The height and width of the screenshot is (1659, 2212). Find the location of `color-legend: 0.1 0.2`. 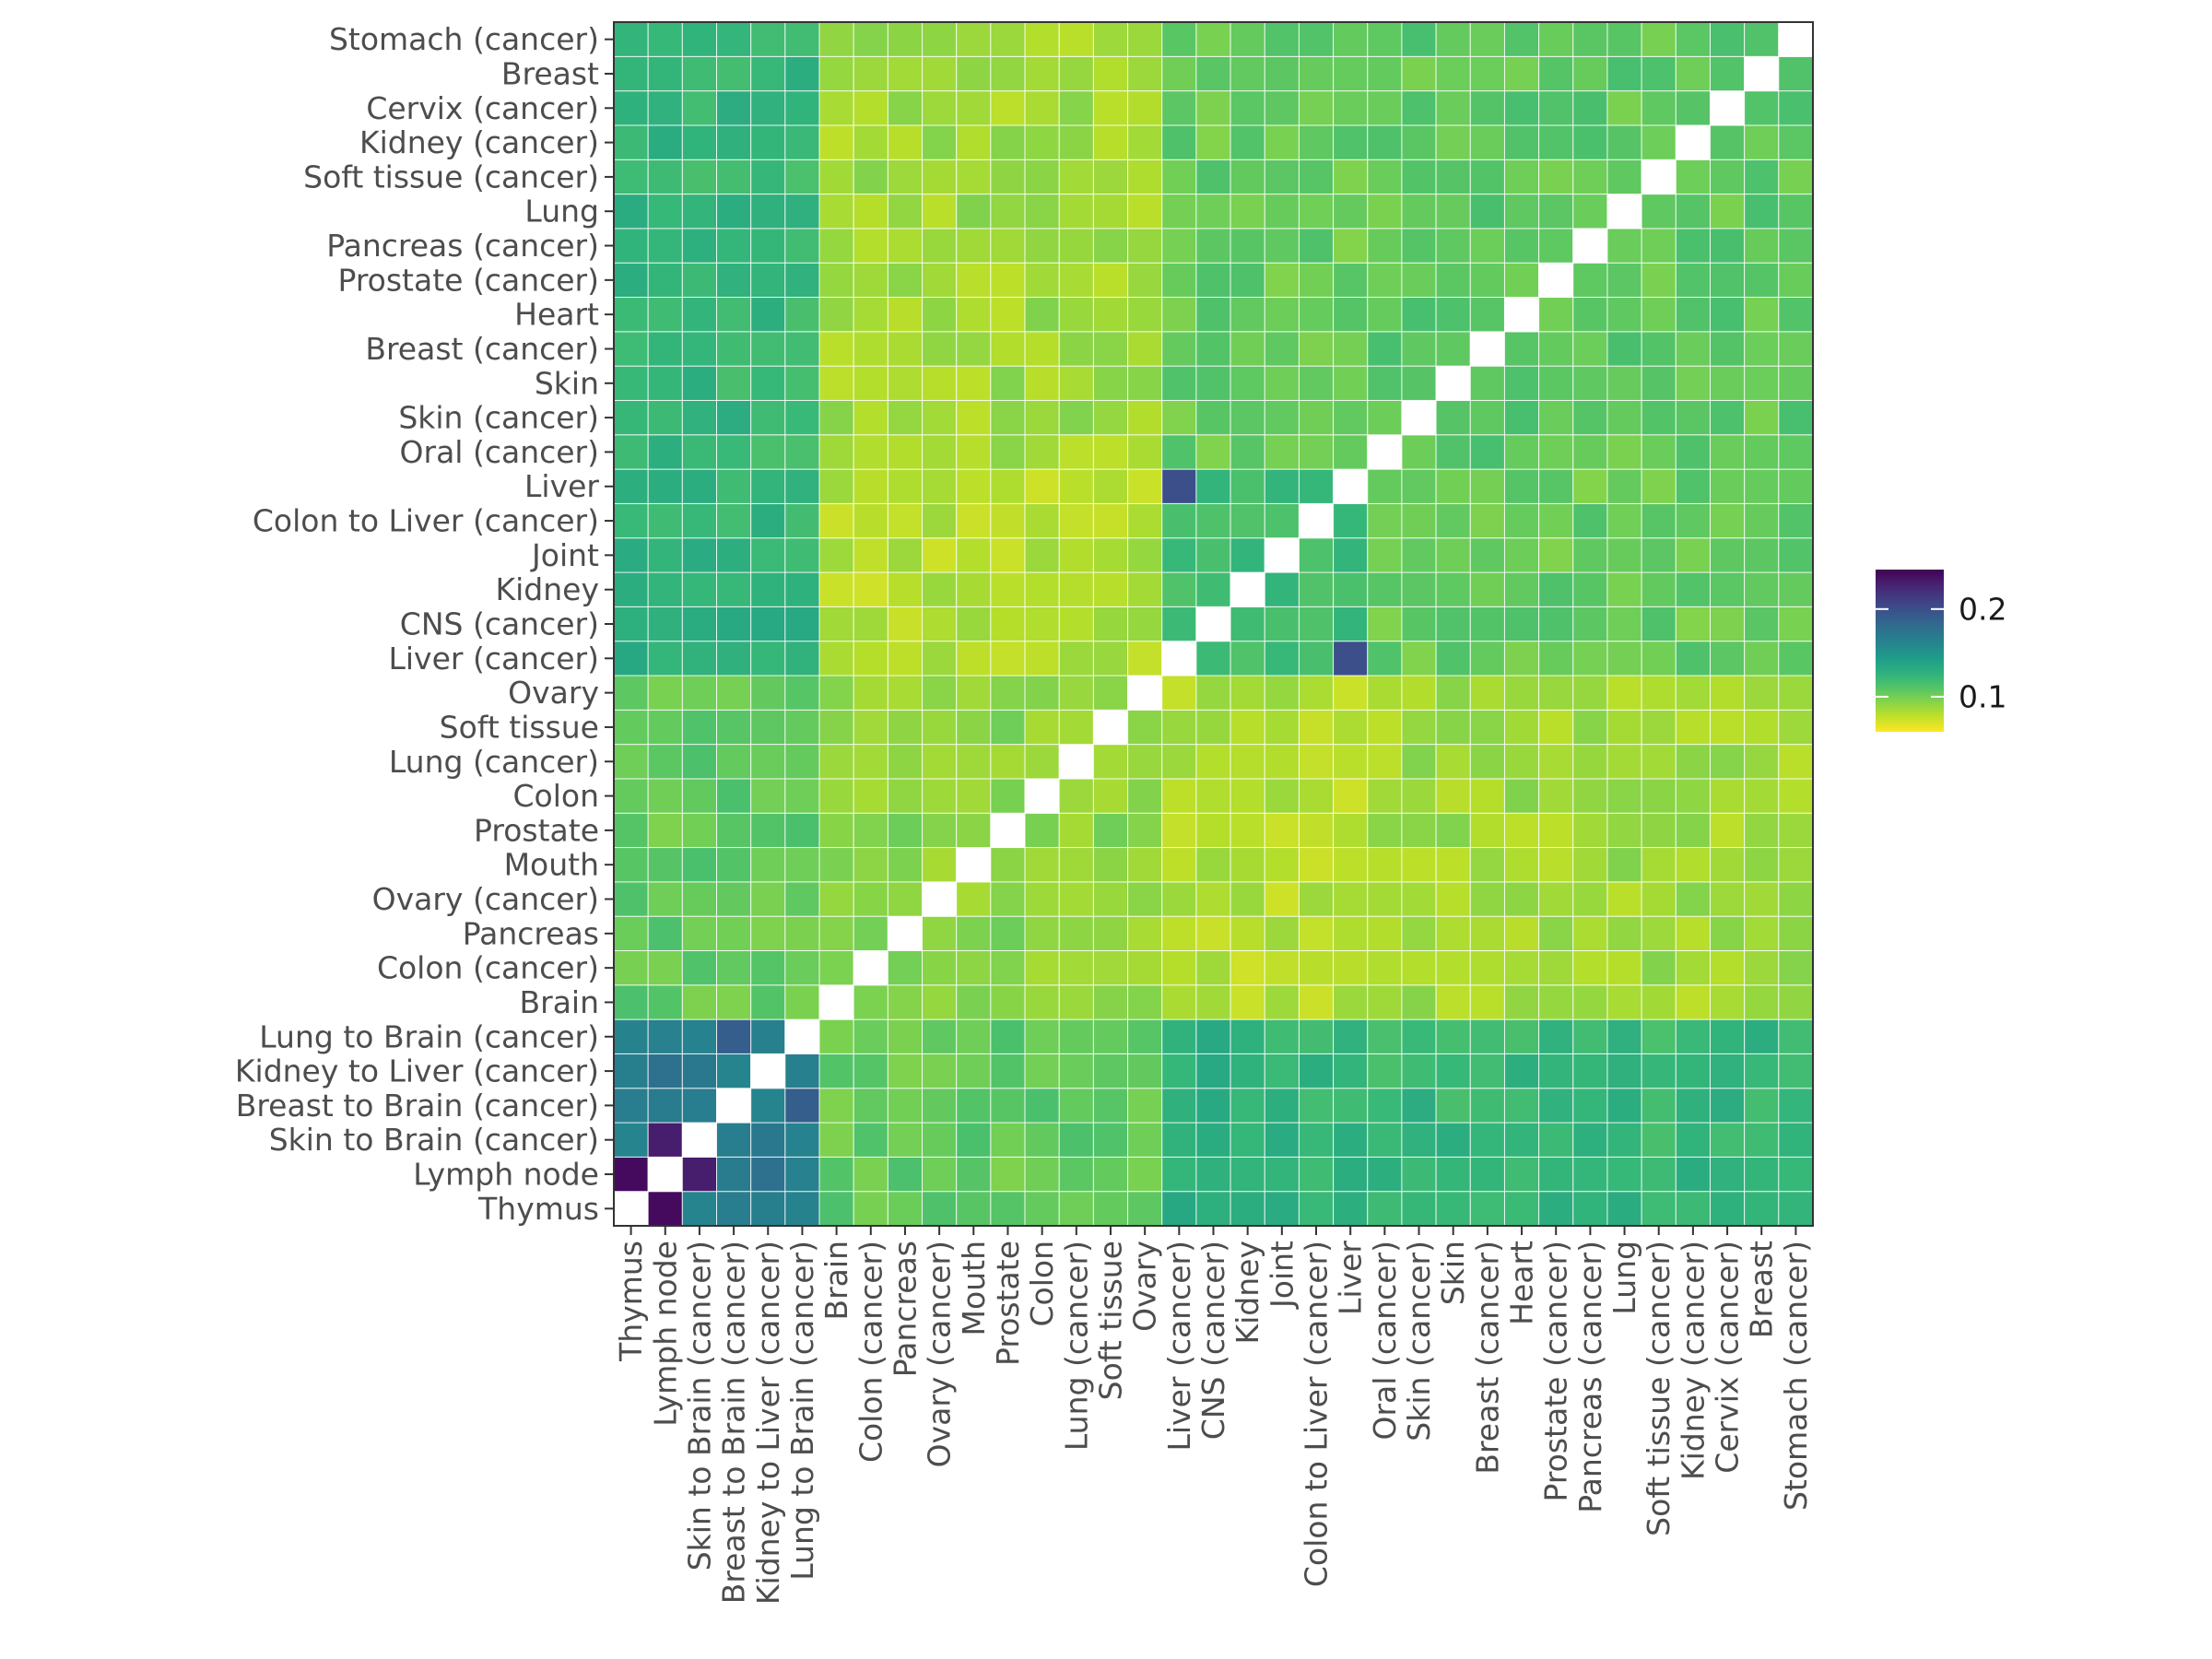

color-legend: 0.1 0.2 is located at coordinates (1941, 651).